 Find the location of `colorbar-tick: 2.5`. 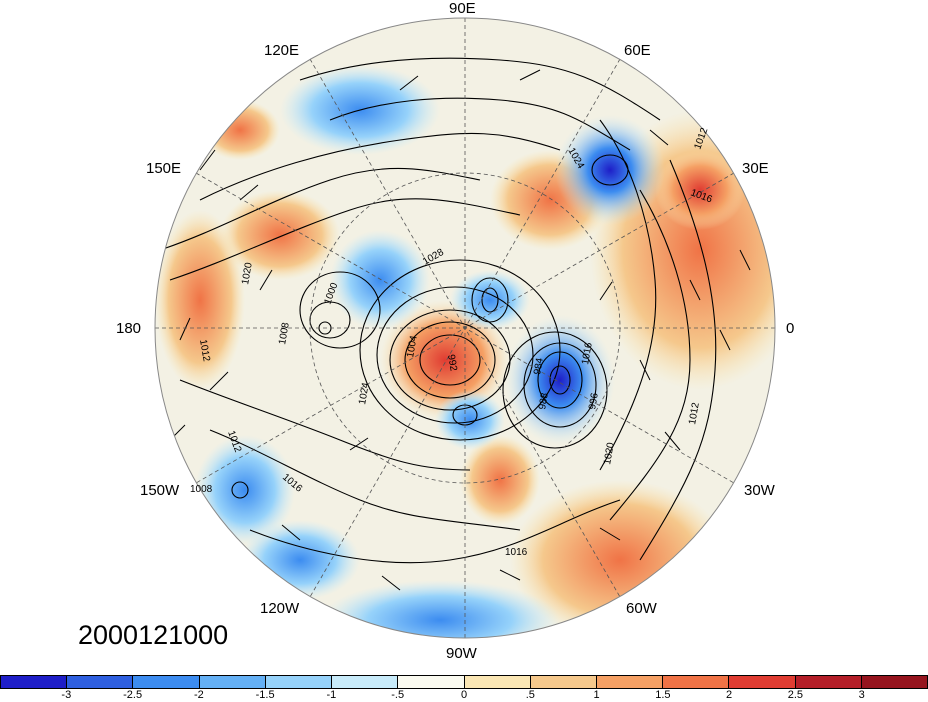

colorbar-tick: 2.5 is located at coordinates (795, 695).